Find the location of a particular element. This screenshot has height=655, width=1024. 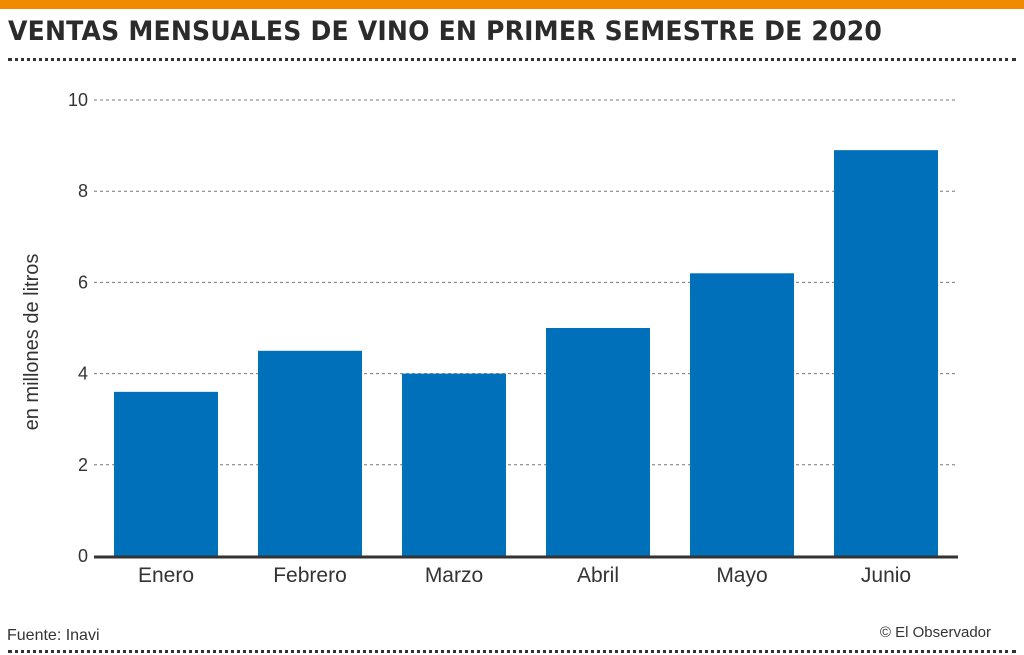

x-tick-label: Febrero is located at coordinates (310, 575).